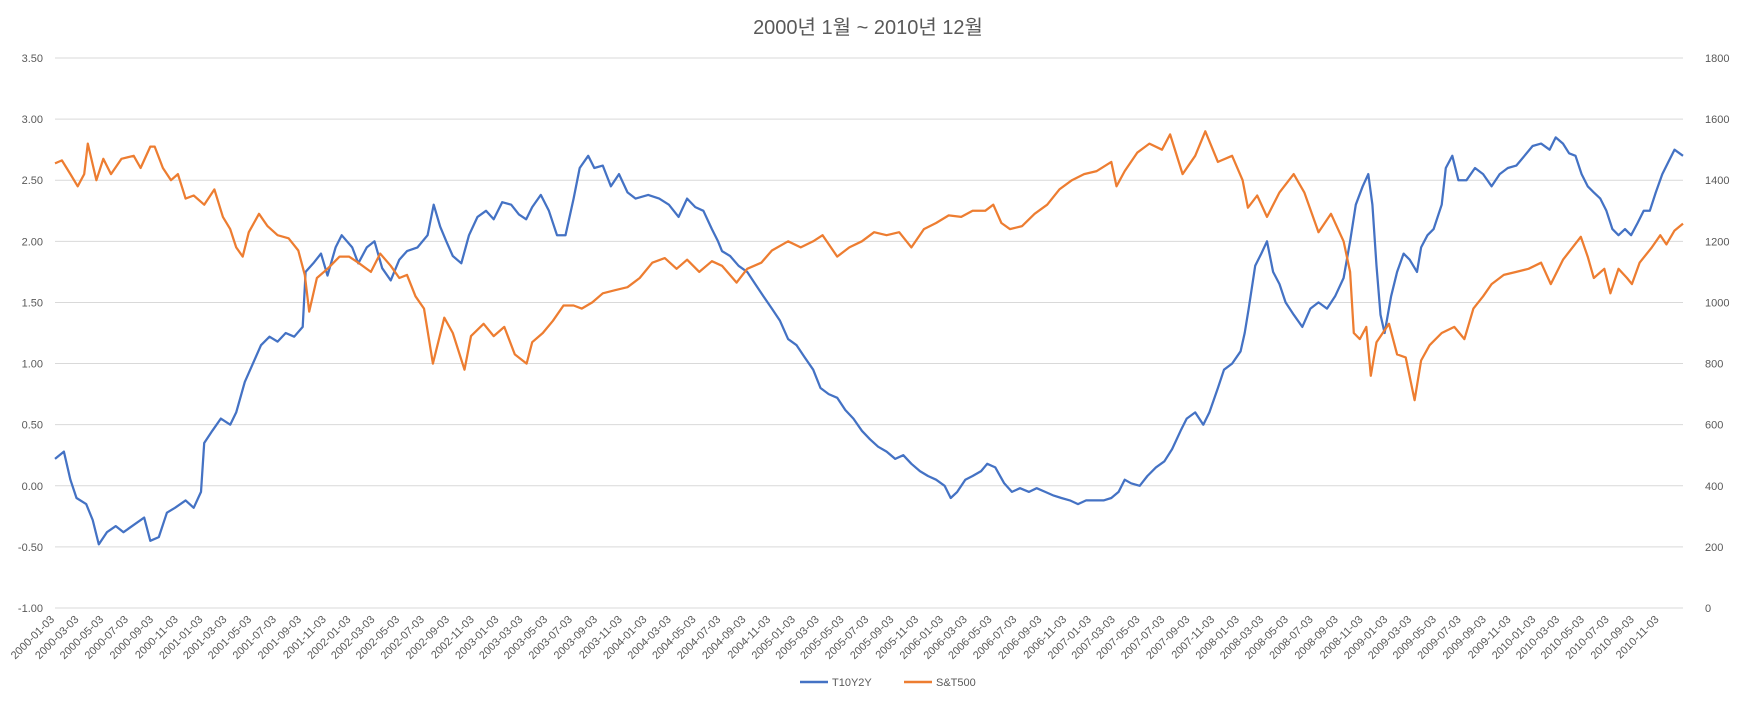 The image size is (1737, 706). Describe the element at coordinates (888, 683) in the screenshot. I see `legend: T10Y2Y S&T500` at that location.